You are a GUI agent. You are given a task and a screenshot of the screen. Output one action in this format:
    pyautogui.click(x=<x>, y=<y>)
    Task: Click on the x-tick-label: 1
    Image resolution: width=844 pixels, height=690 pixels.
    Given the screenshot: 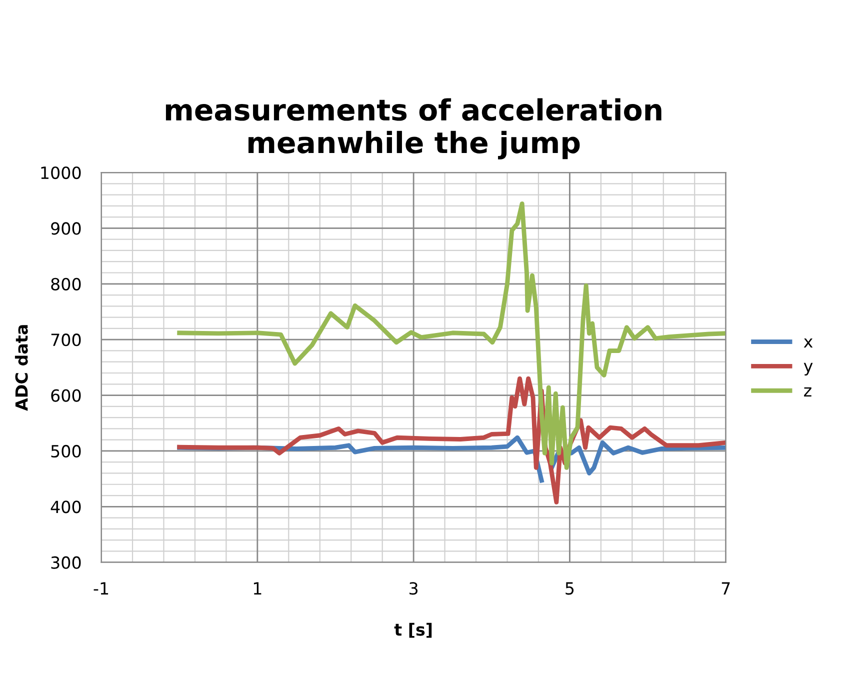 What is the action you would take?
    pyautogui.click(x=258, y=588)
    